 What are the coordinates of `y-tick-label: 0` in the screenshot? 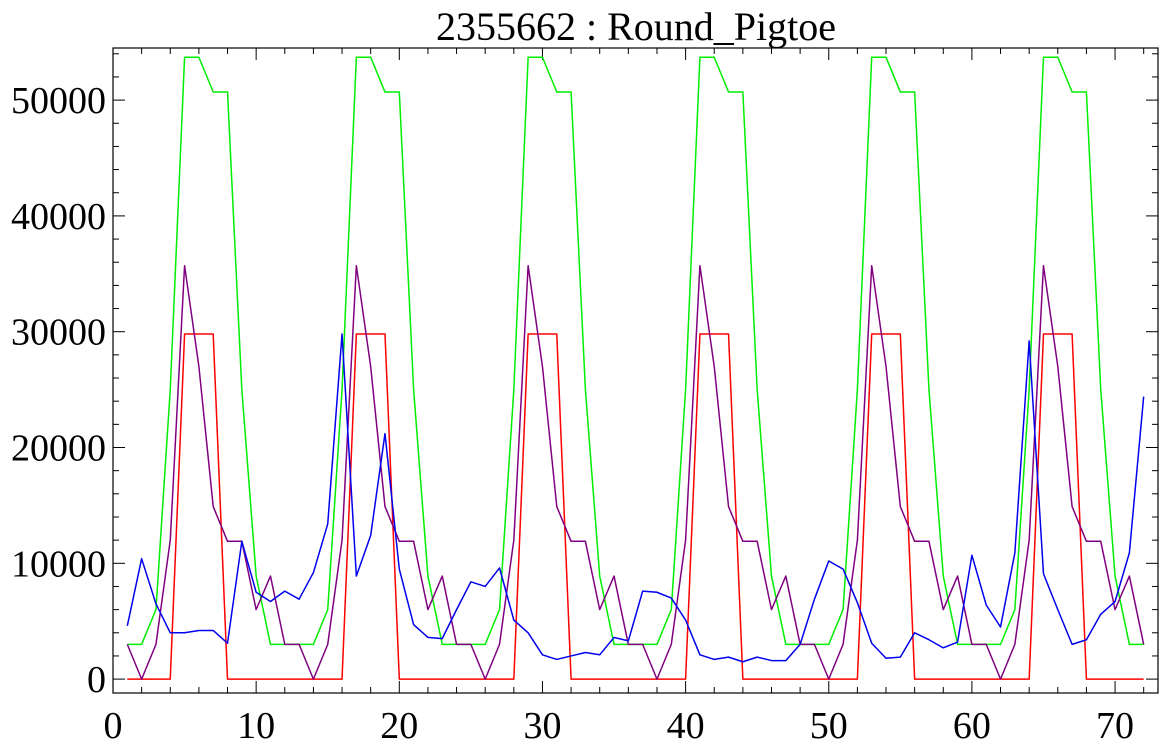 It's located at (96, 680).